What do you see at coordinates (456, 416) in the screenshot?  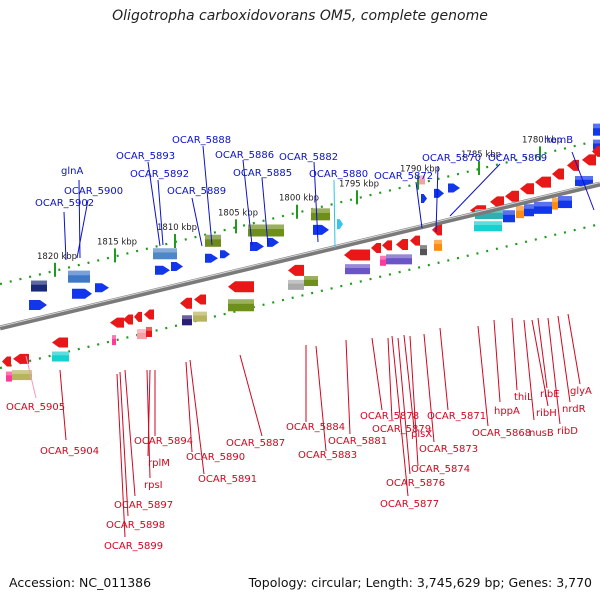 I see `gene-label-bottom: OCAR_5871` at bounding box center [456, 416].